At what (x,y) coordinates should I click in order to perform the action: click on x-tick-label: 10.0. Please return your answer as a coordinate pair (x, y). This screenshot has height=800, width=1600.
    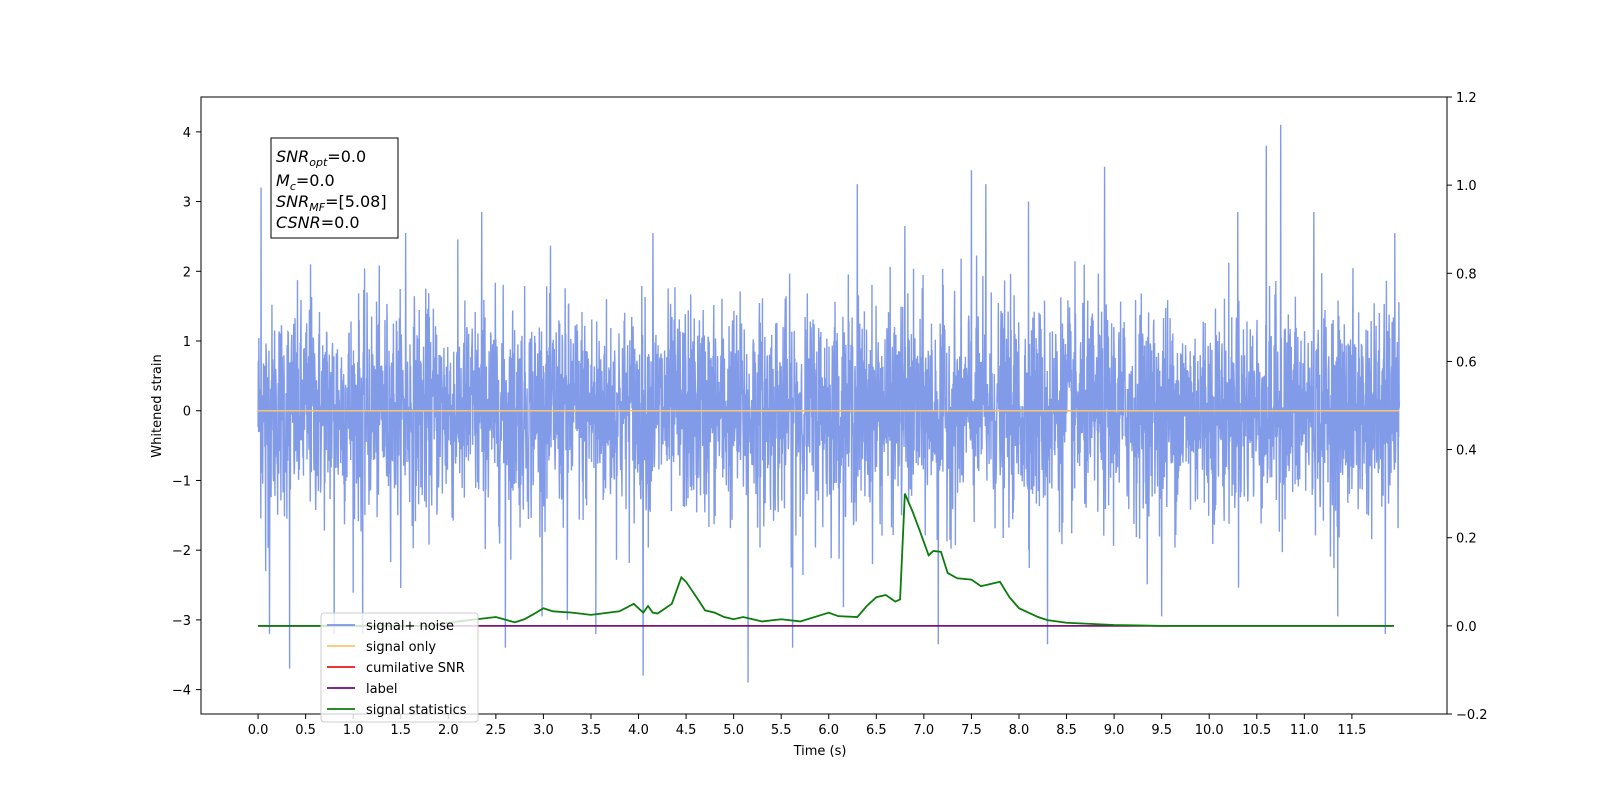
    Looking at the image, I should click on (1209, 730).